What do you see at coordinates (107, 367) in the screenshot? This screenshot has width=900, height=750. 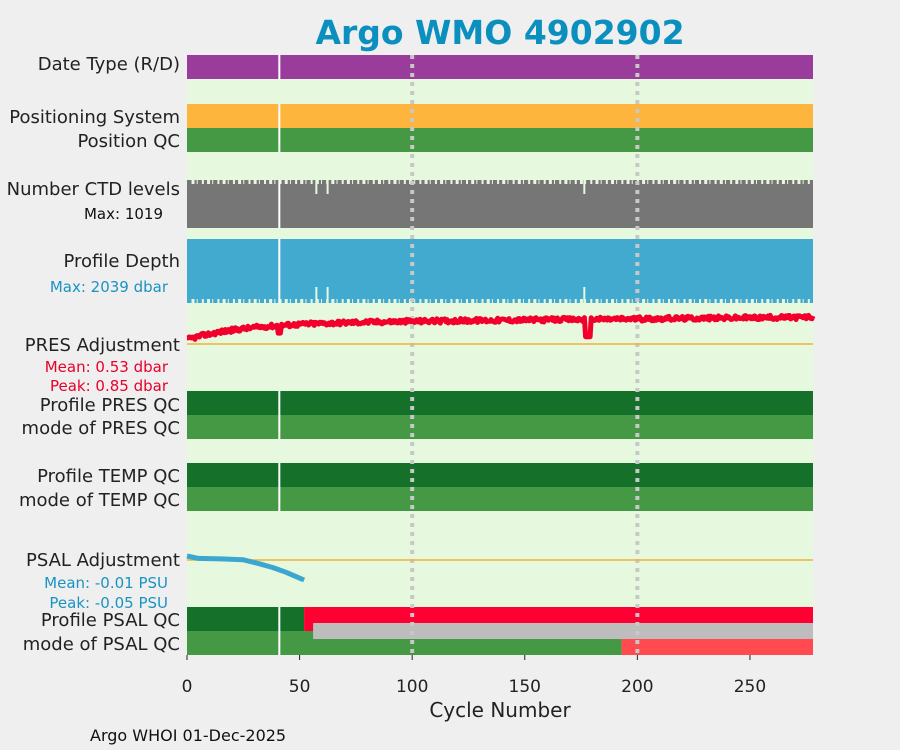 I see `pres-adjustment-mean: Mean: 0.53 dbar` at bounding box center [107, 367].